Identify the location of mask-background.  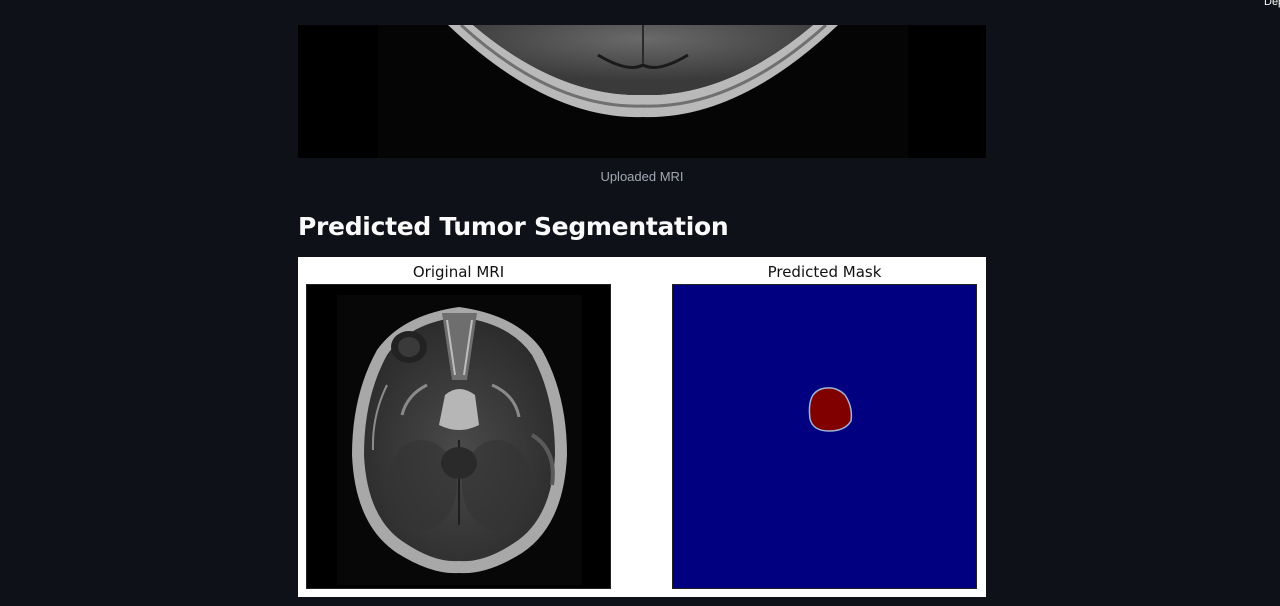
(824, 436).